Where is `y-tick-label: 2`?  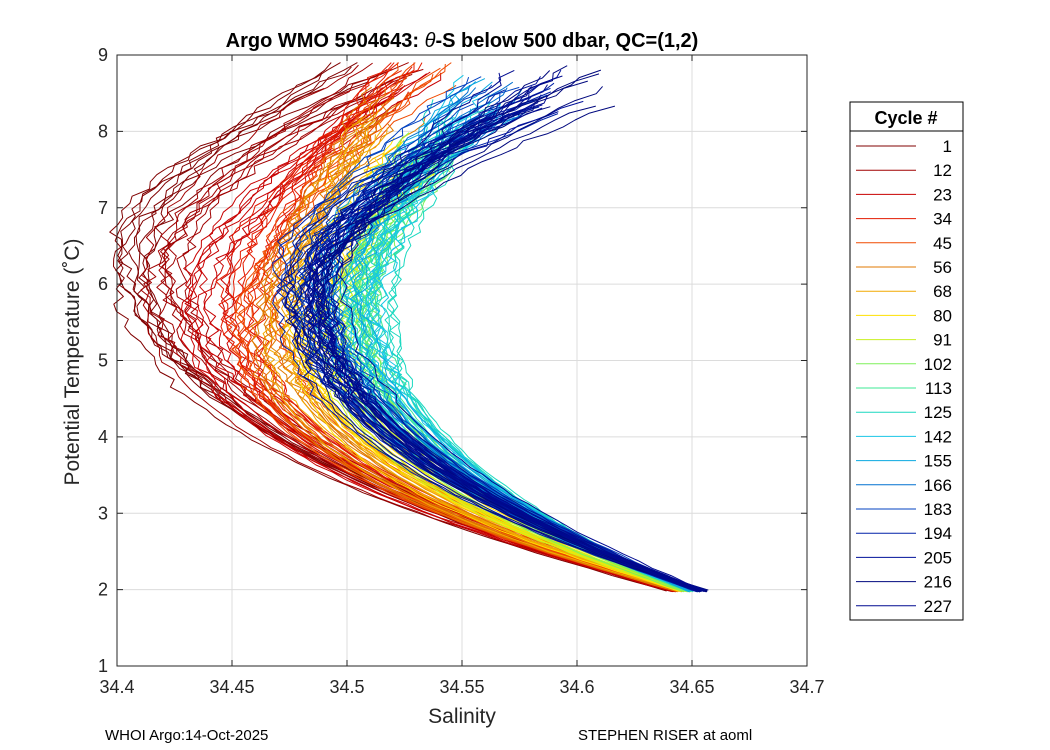 y-tick-label: 2 is located at coordinates (103, 590).